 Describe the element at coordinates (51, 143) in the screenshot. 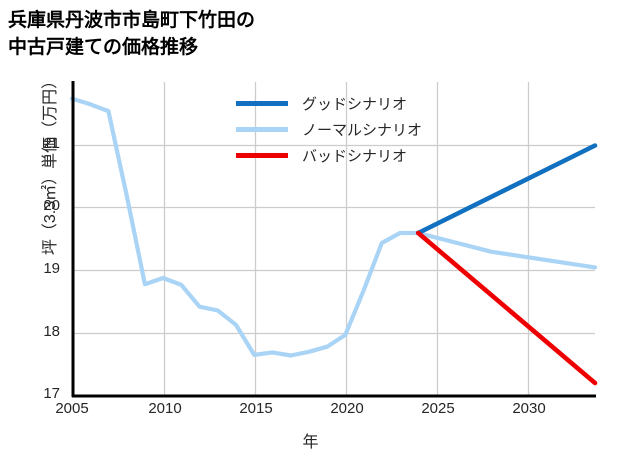

I see `y-tick-label: 21` at that location.